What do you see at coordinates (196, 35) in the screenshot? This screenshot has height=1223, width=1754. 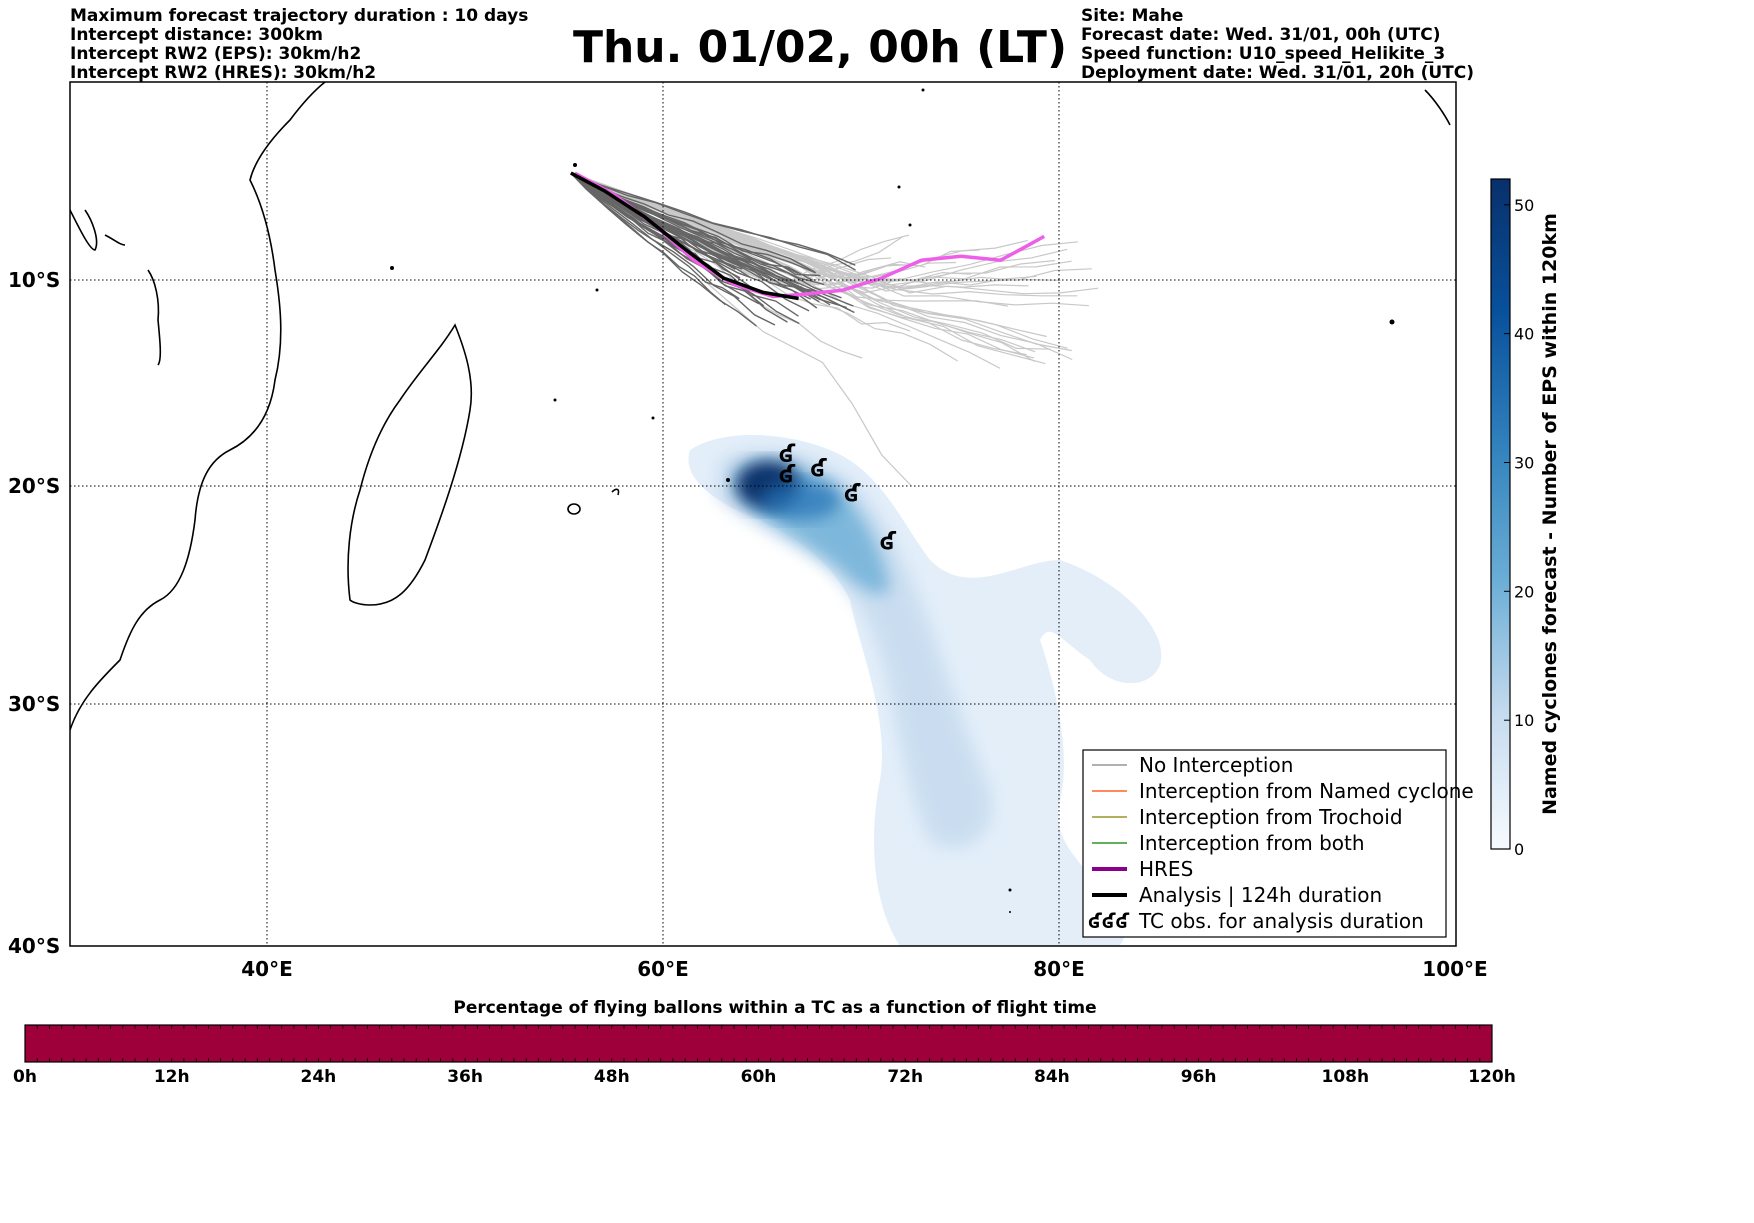 I see `header-left-line: Intercept distance: 300km` at bounding box center [196, 35].